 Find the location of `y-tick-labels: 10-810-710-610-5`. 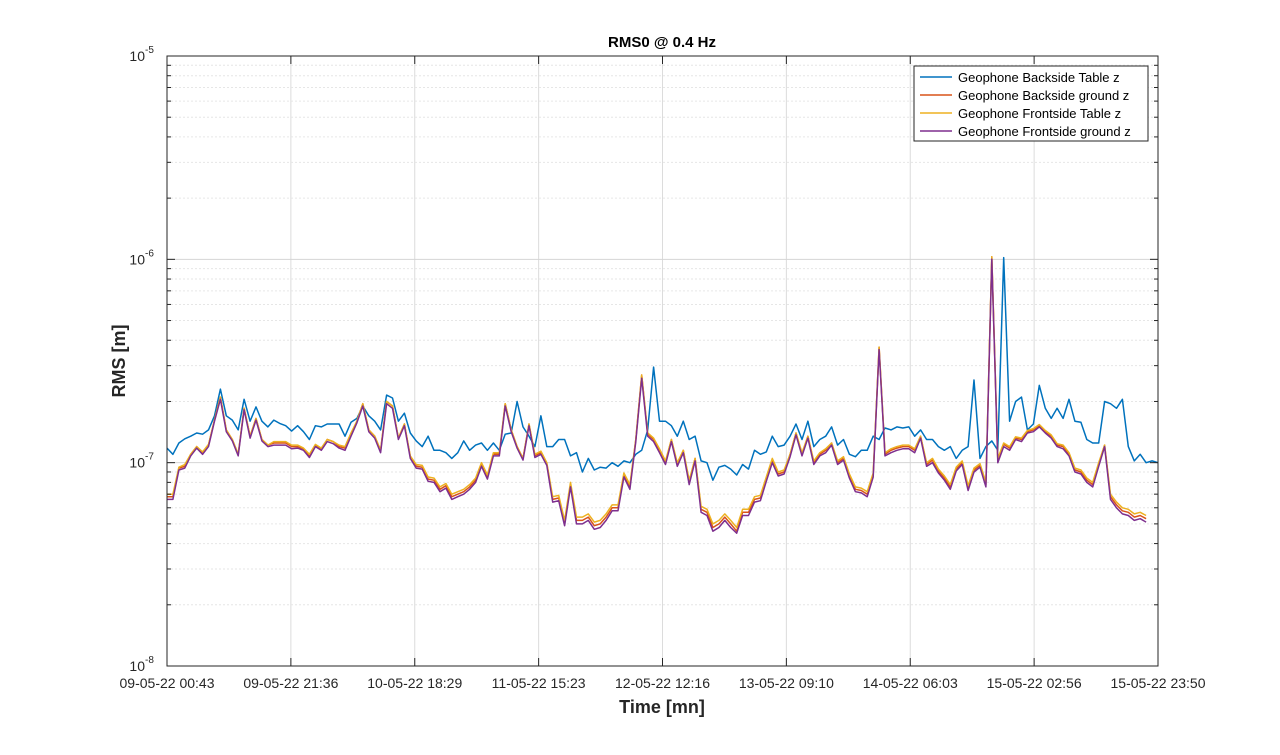

y-tick-labels: 10-810-710-610-5 is located at coordinates (141, 359).